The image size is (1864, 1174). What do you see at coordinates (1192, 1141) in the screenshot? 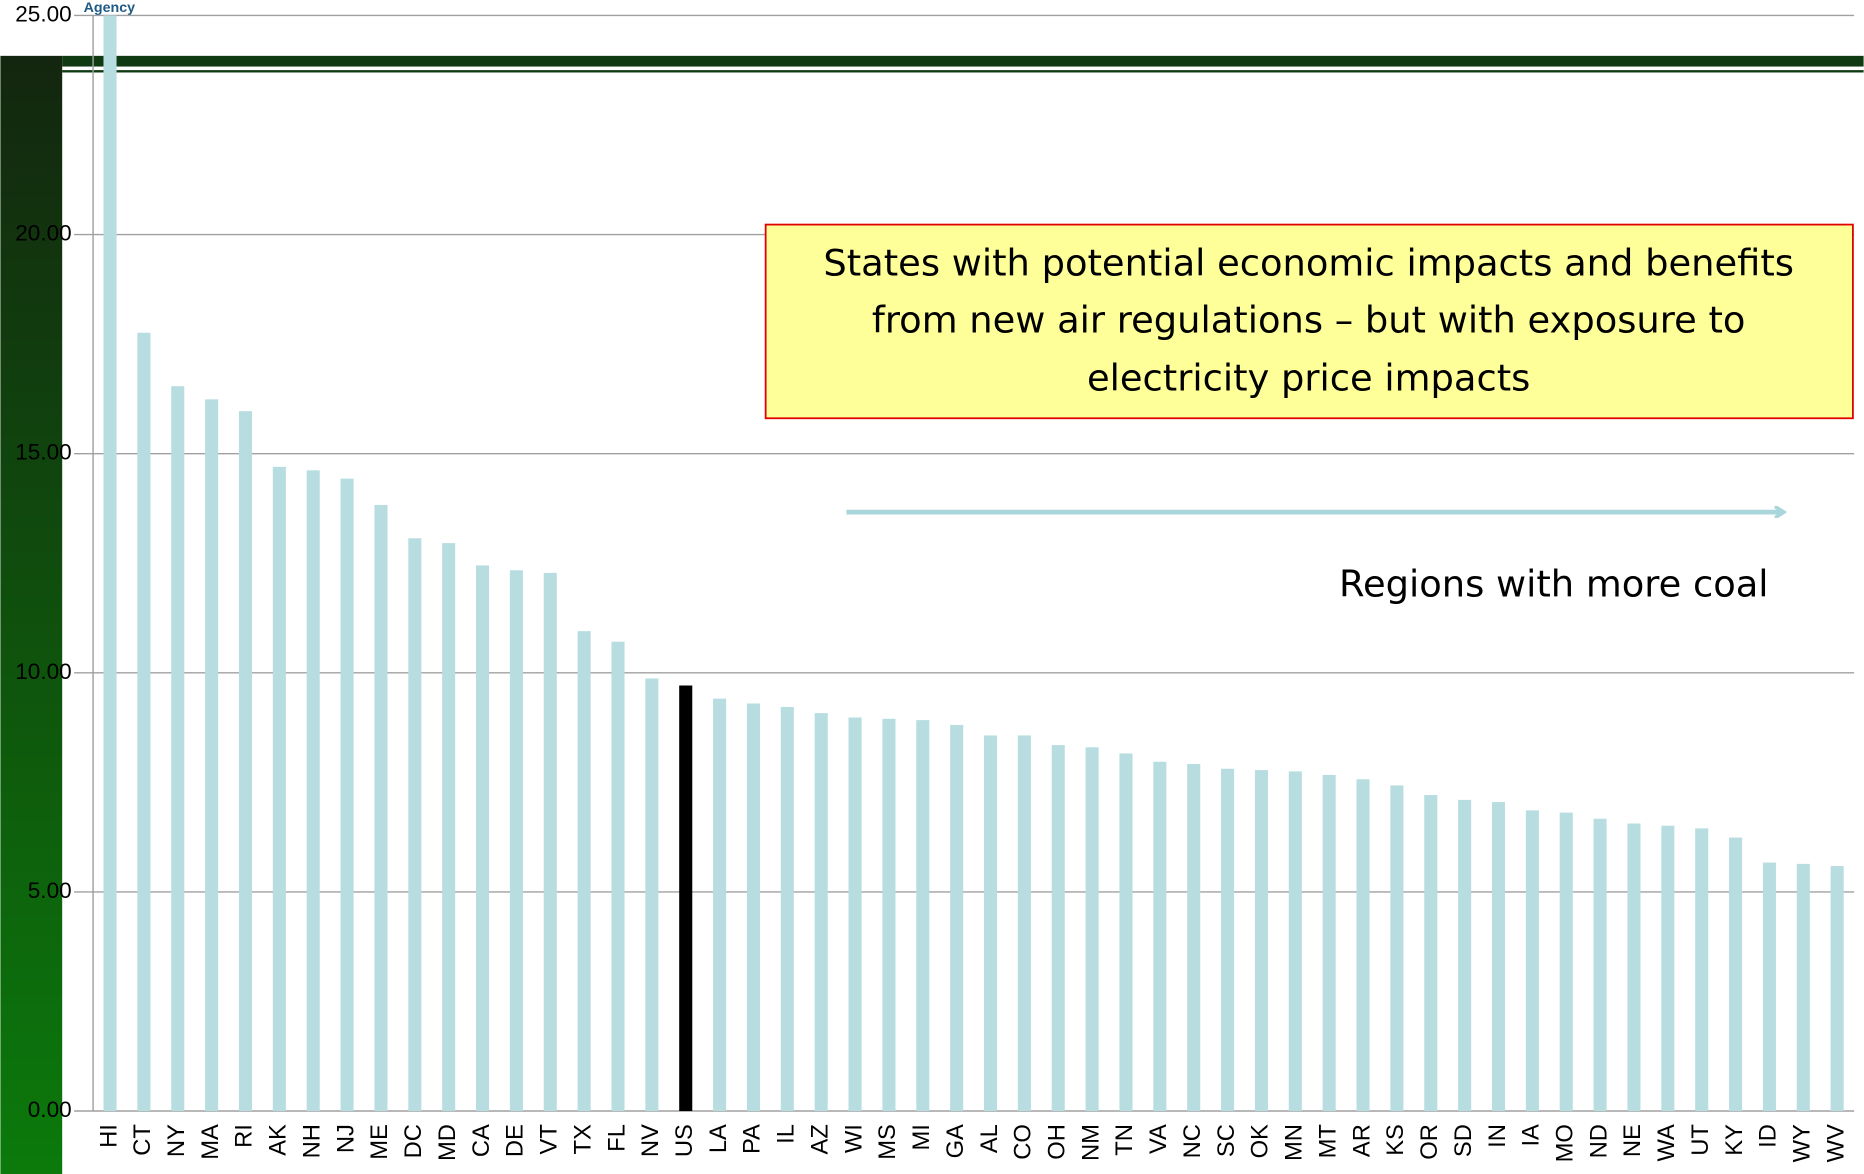
I see `x-tick-label: NC` at bounding box center [1192, 1141].